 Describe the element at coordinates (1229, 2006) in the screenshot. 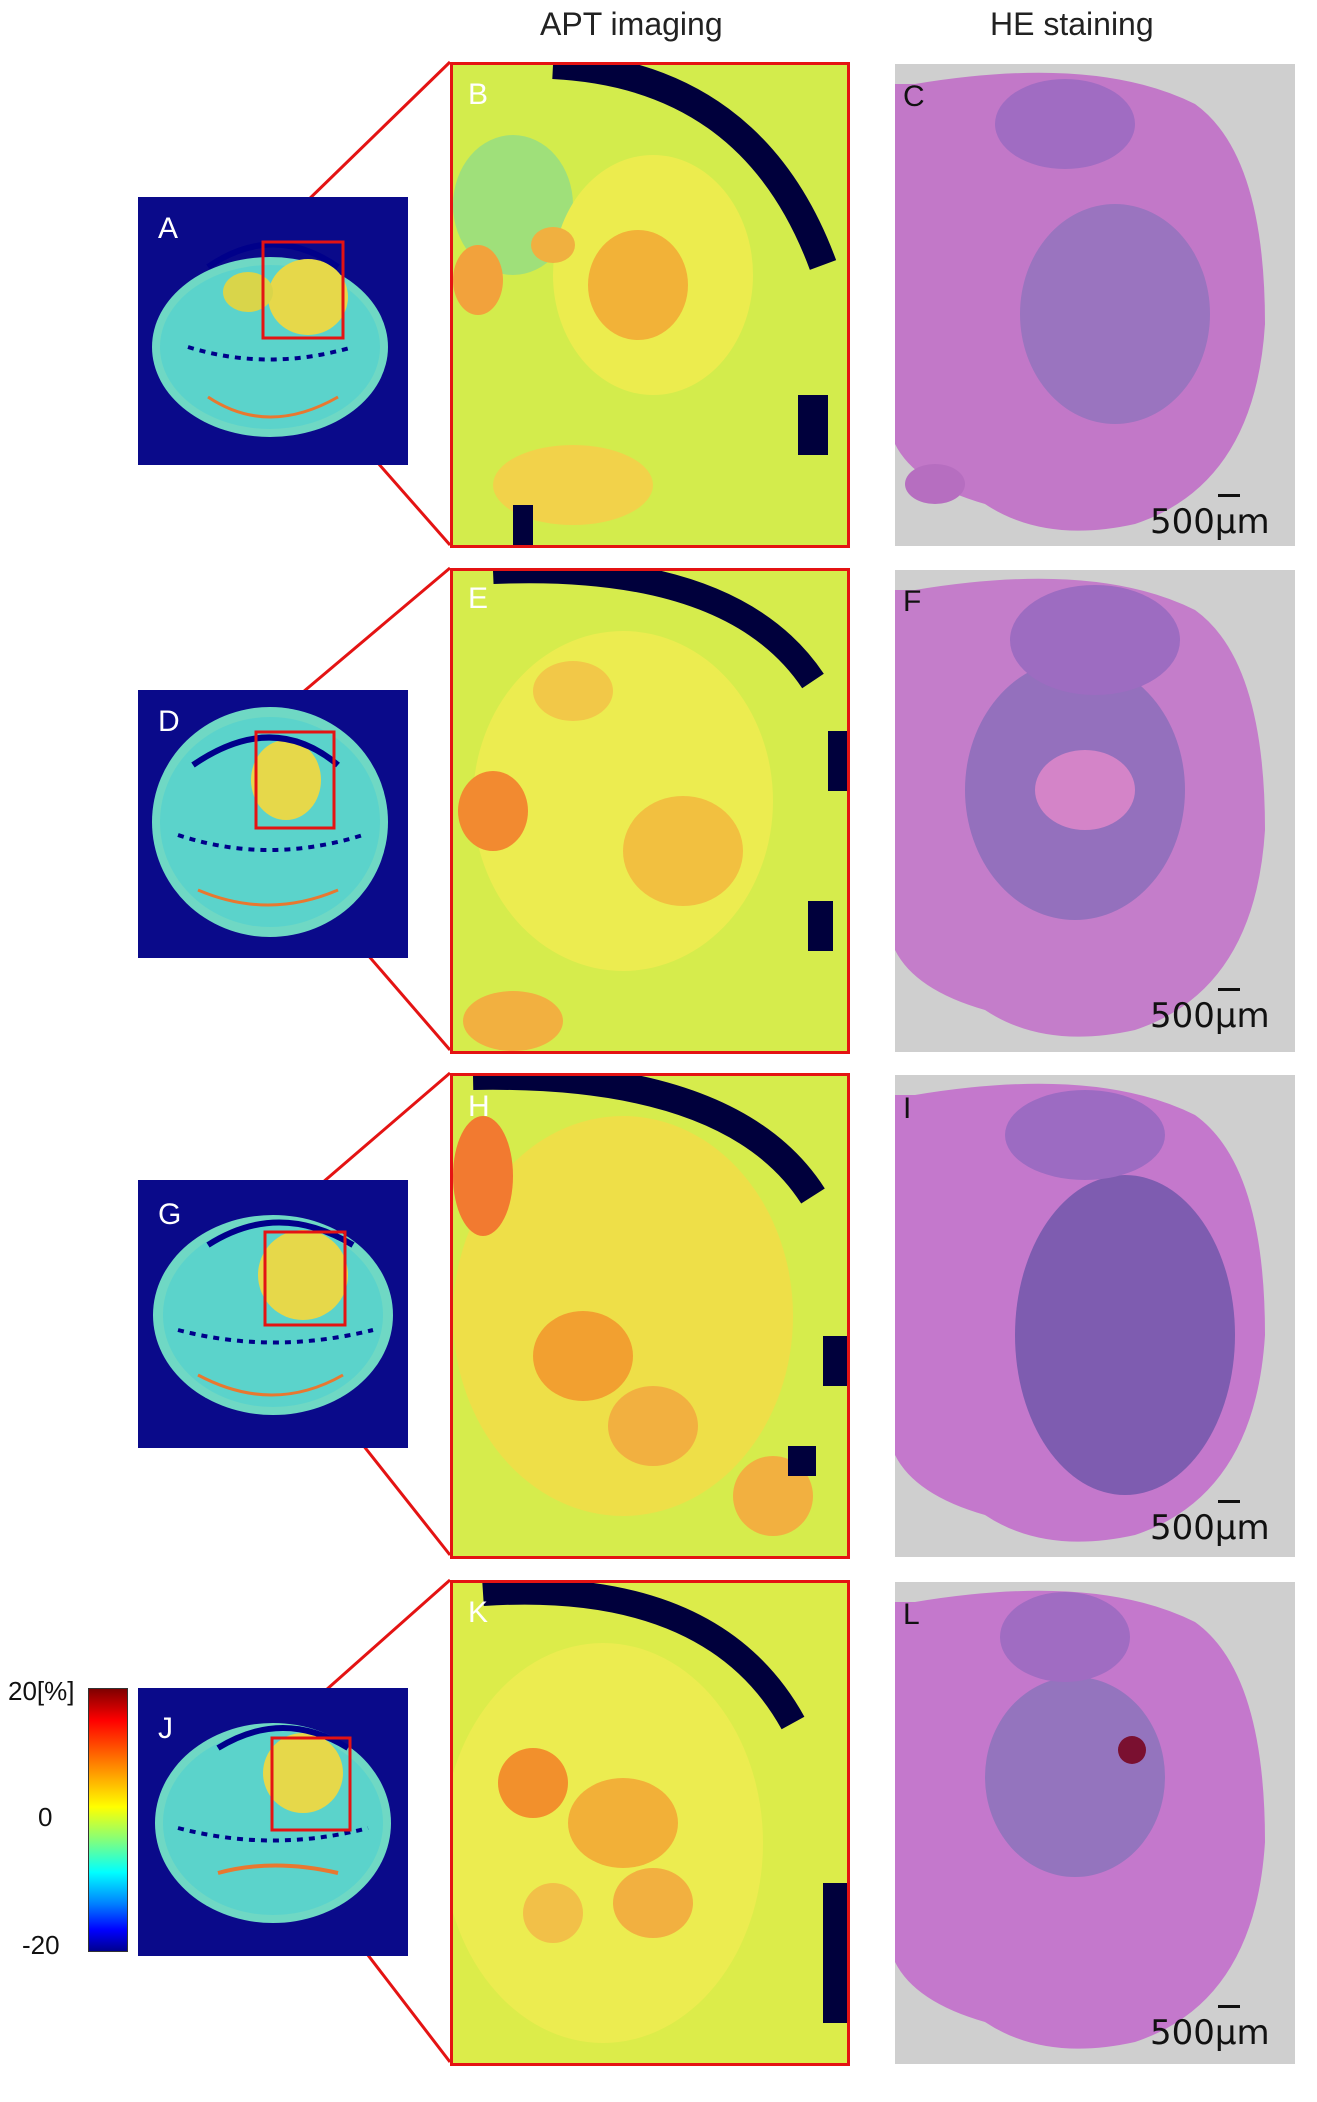

I see `scale-bar-l` at that location.